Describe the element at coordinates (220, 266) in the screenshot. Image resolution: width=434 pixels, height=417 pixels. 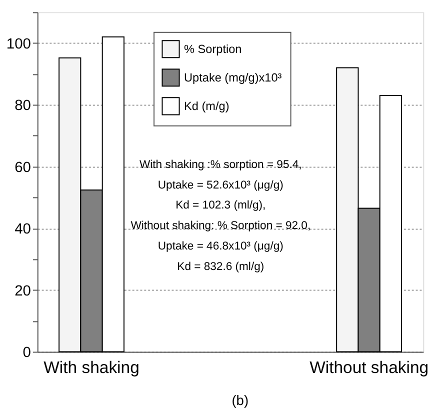
I see `annotation: Kd = 832.6 (ml/g)` at that location.